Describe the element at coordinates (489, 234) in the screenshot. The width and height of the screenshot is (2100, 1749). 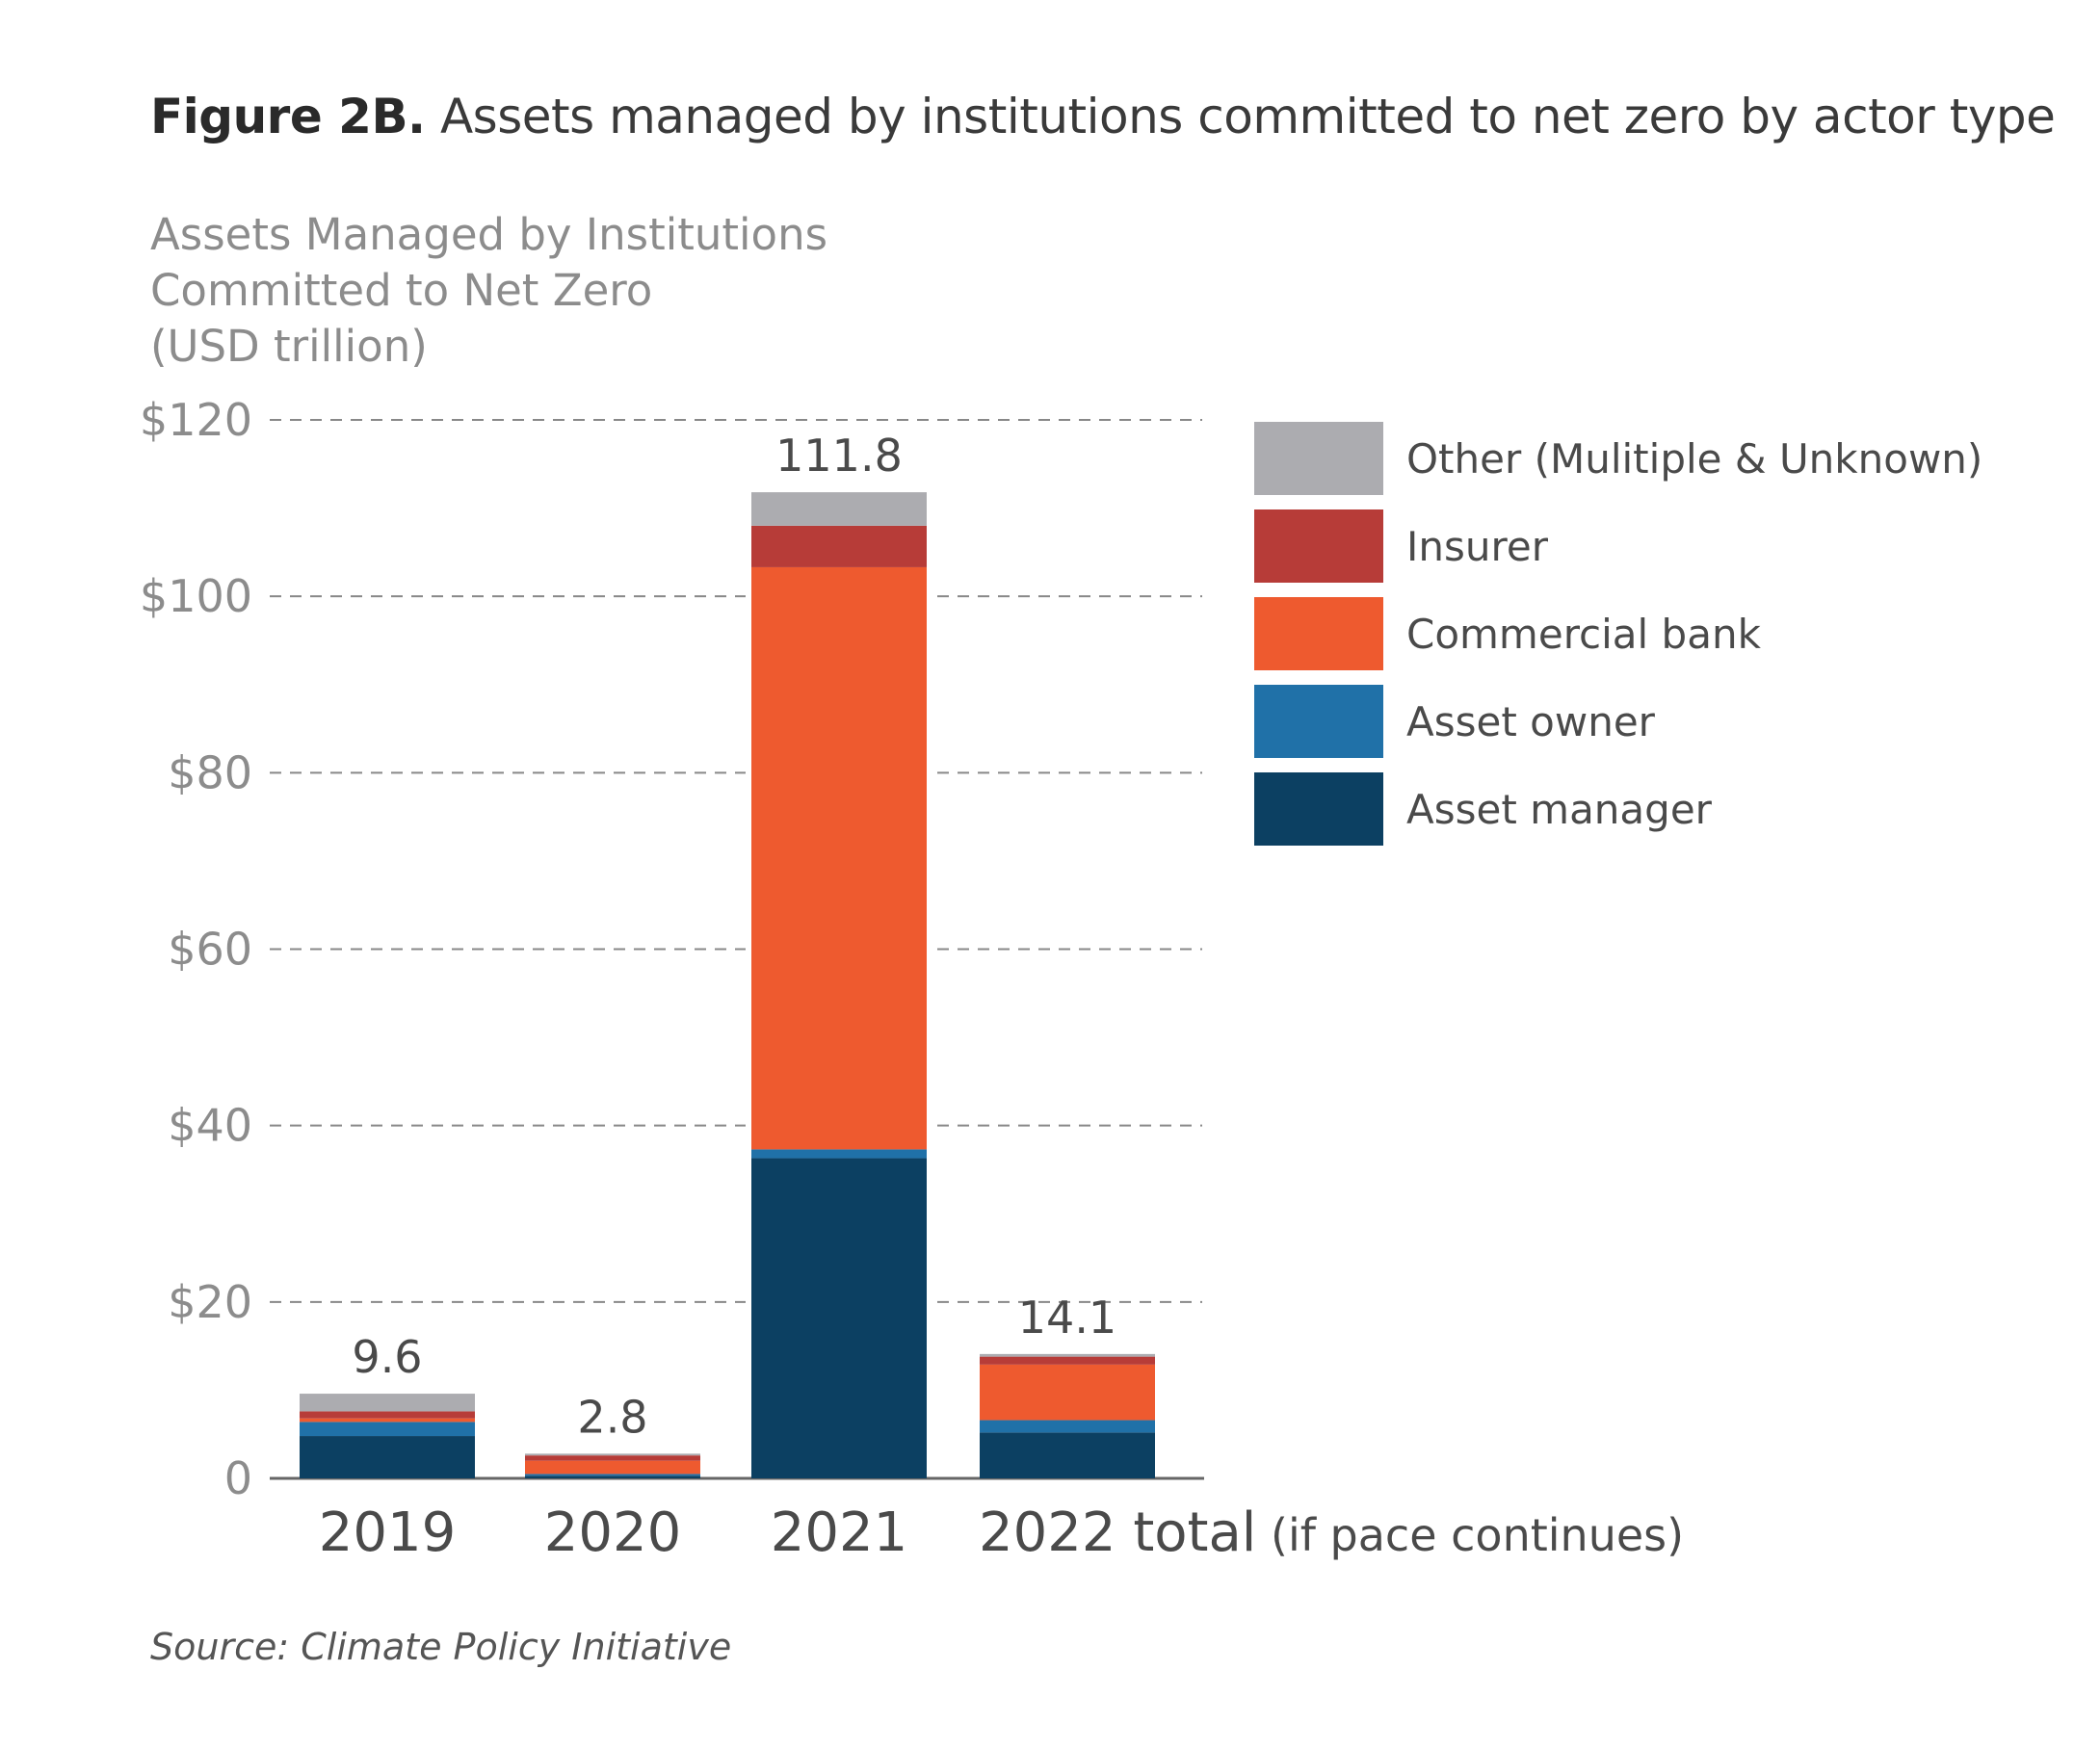
I see `y-axis-label-line-1: Assets Managed by Institutions` at that location.